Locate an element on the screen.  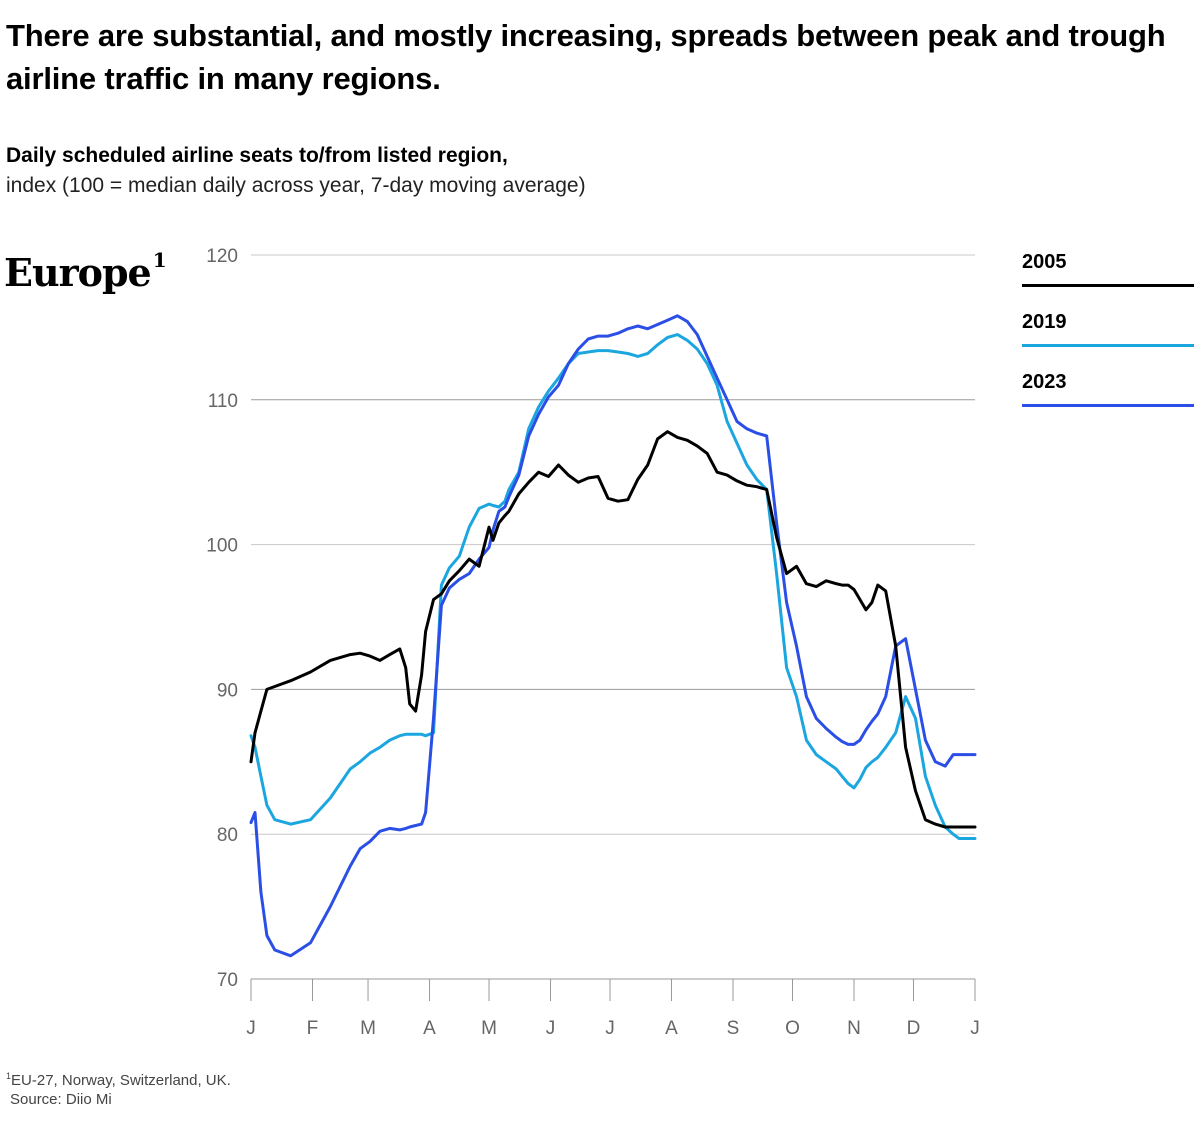
legend-item-2019: 2019 is located at coordinates (1109, 338).